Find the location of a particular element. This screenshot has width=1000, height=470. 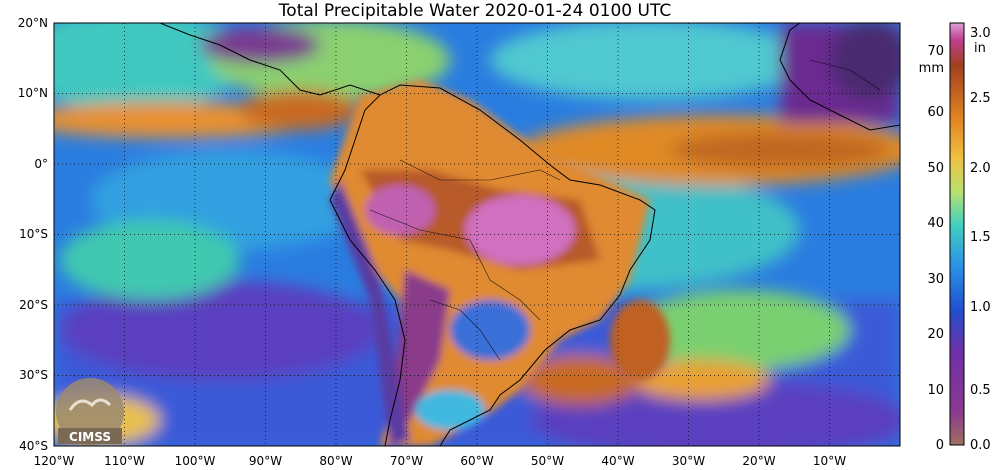

in-tick: 0.0 is located at coordinates (980, 445).